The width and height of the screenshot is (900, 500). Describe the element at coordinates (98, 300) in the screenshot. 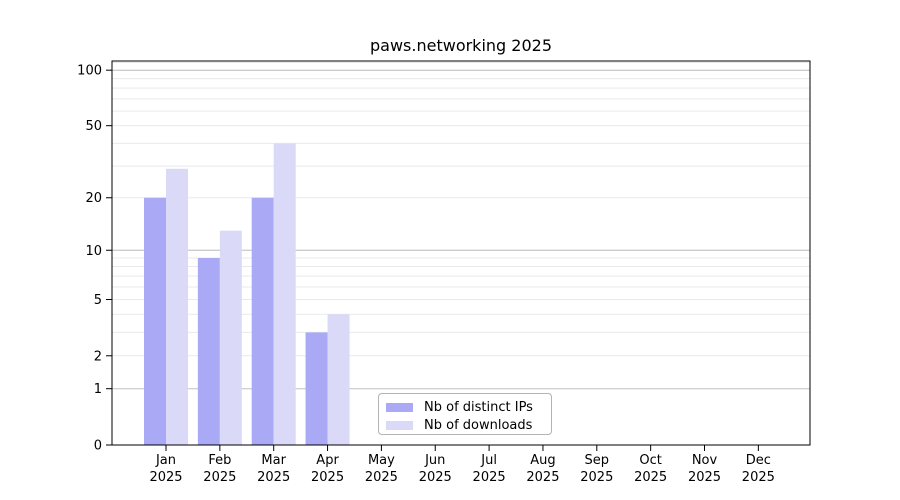

I see `y-tick-label: 5` at that location.